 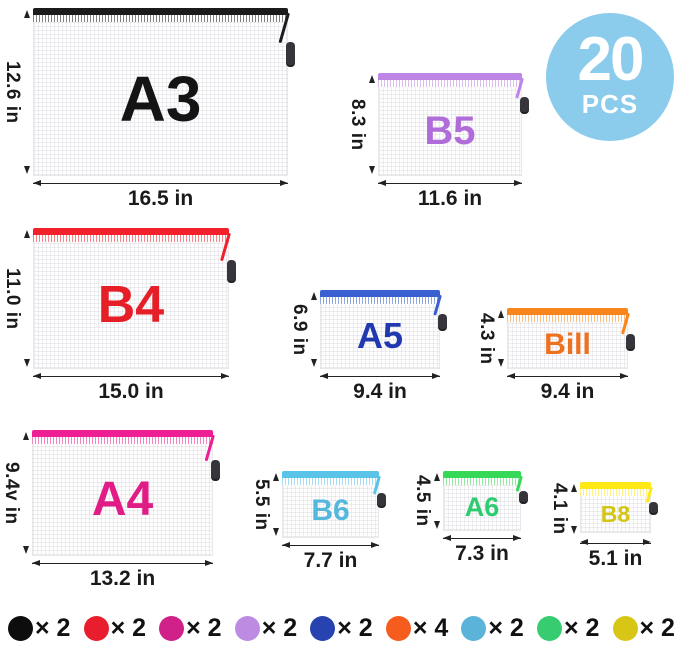 I want to click on pouch-b6: 5.5 in B6 7.7 in, so click(x=318, y=522).